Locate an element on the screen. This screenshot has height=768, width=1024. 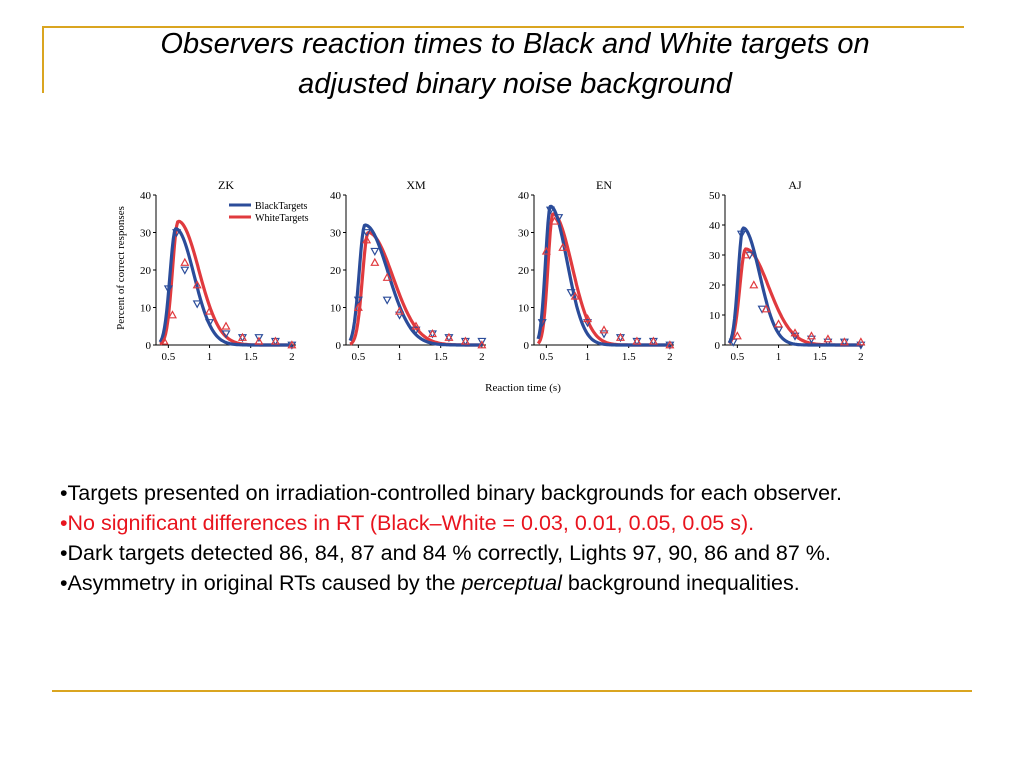
chart-panel-aj: AJ 0 10 20 30 40 50 0.5 1 1.5 2 is located at coordinates (787, 270).